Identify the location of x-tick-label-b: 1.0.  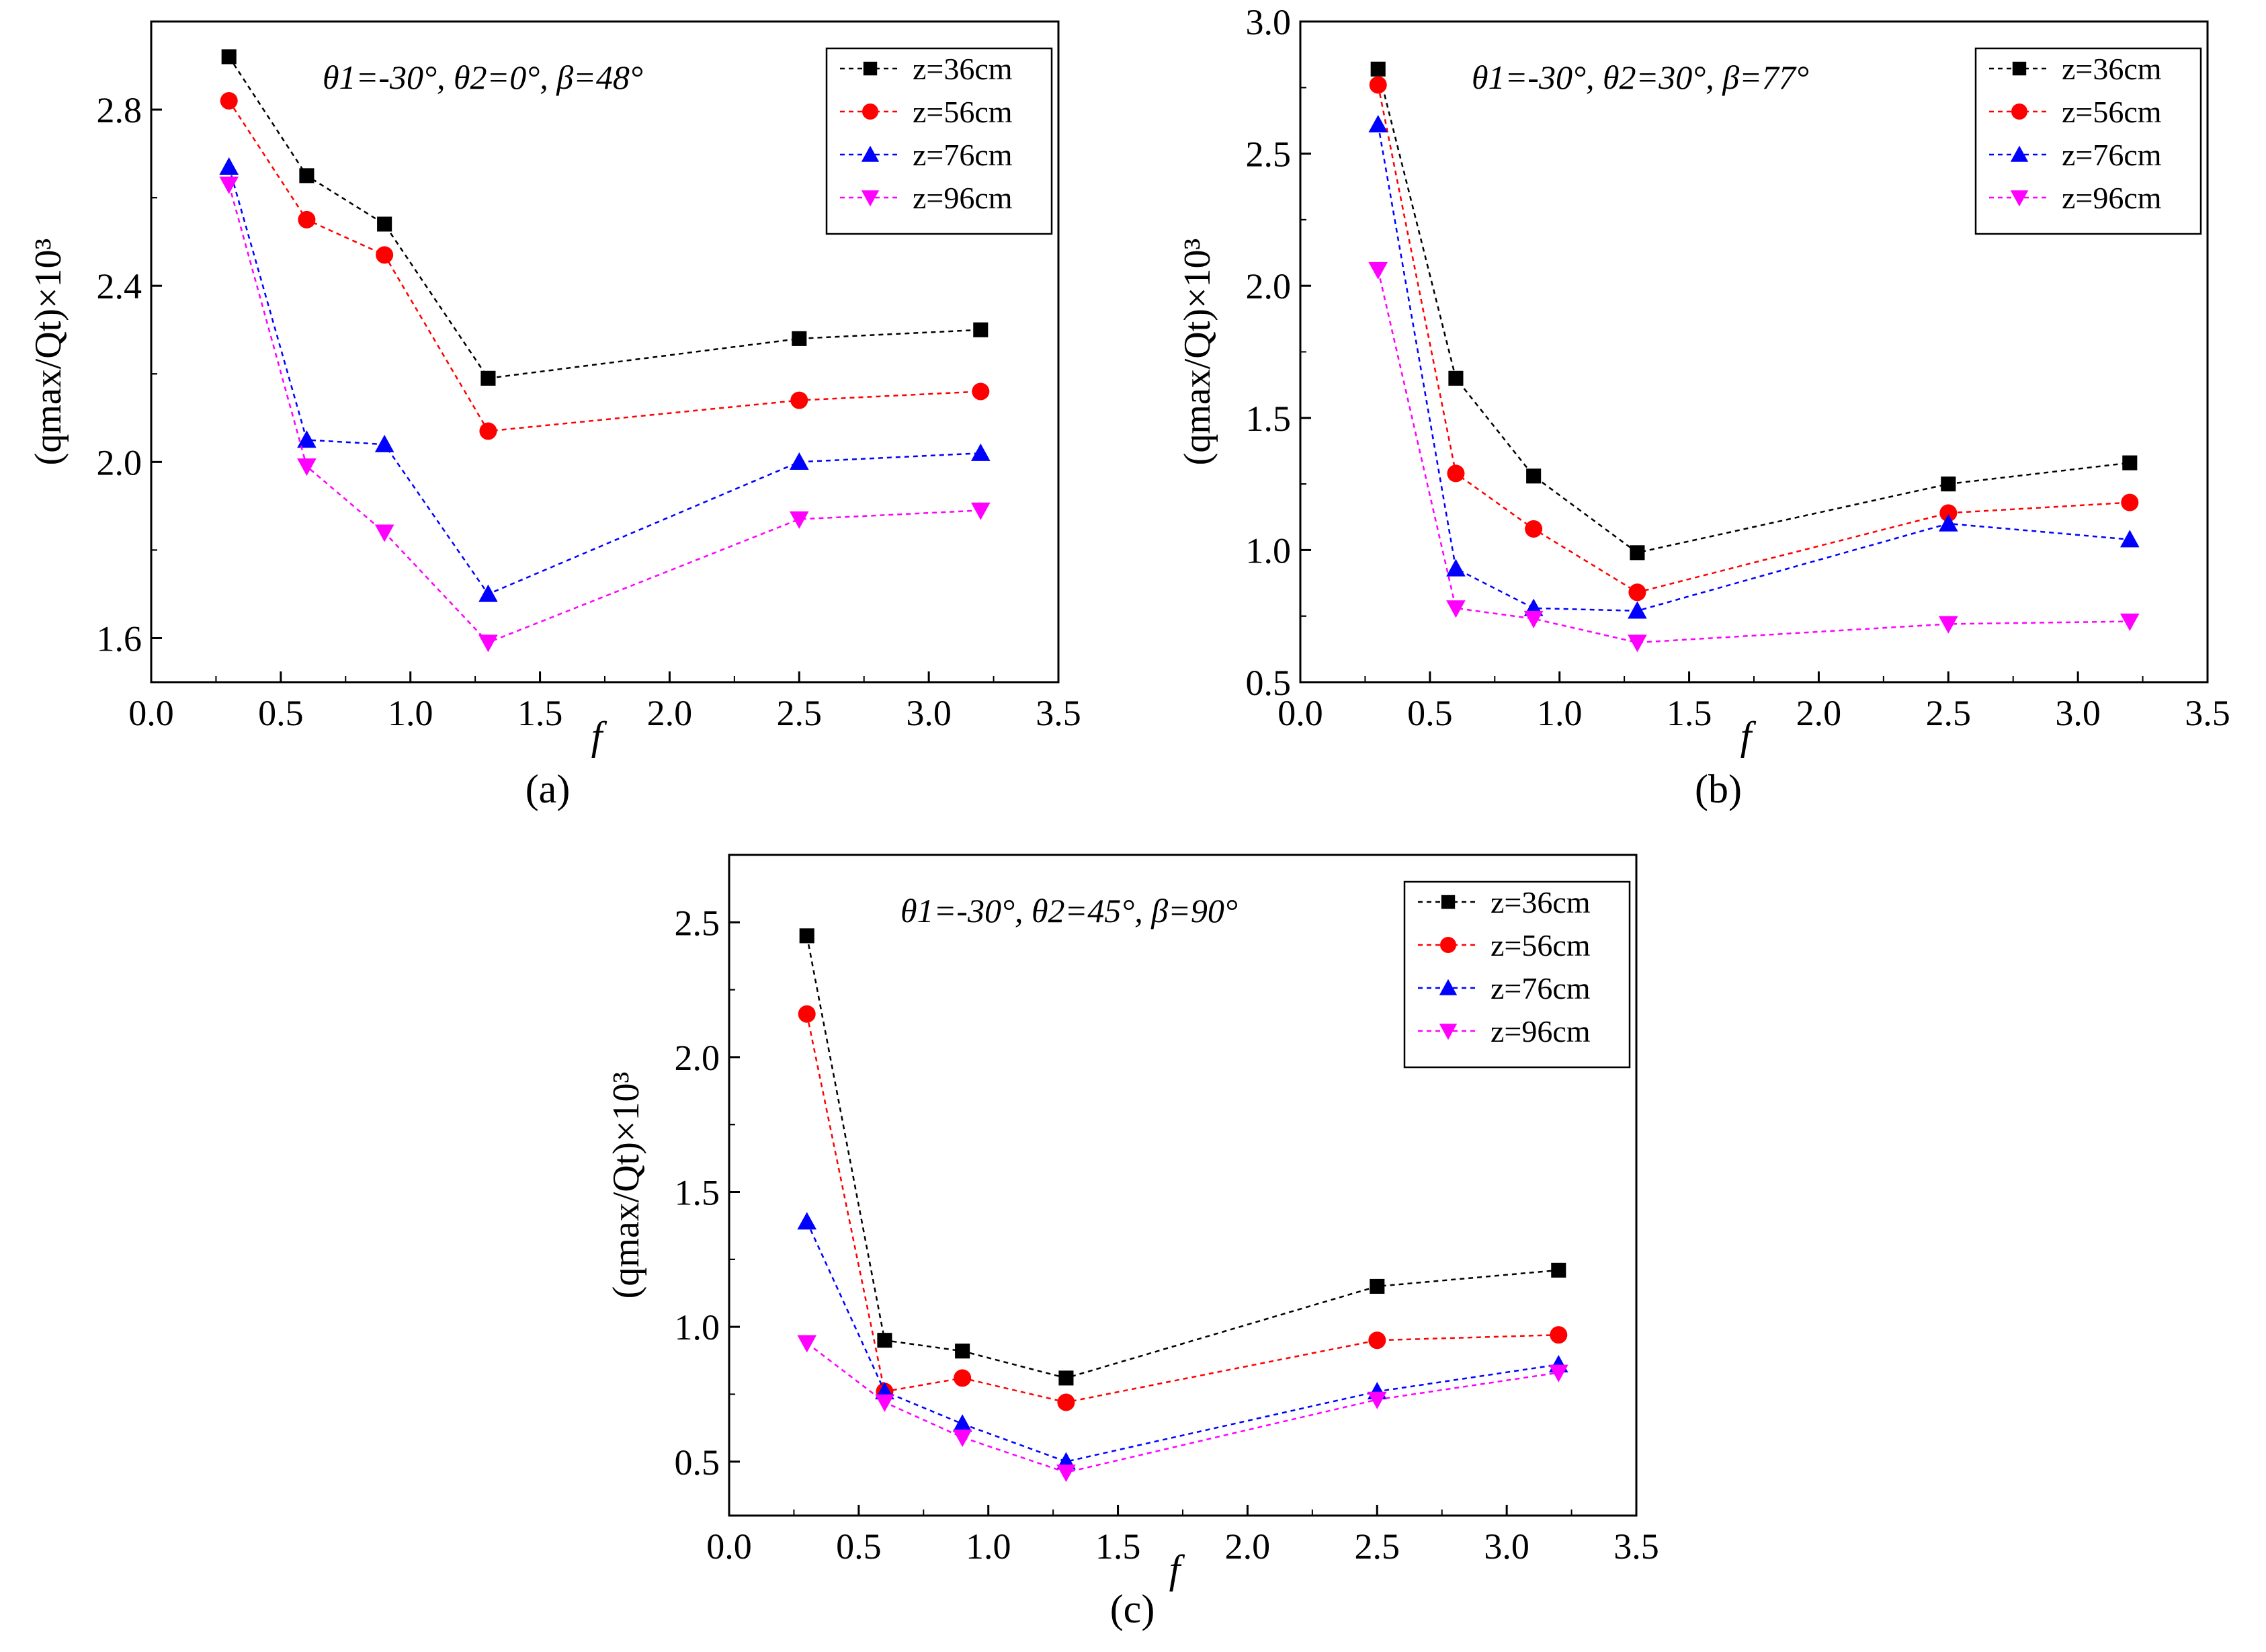
(1560, 713).